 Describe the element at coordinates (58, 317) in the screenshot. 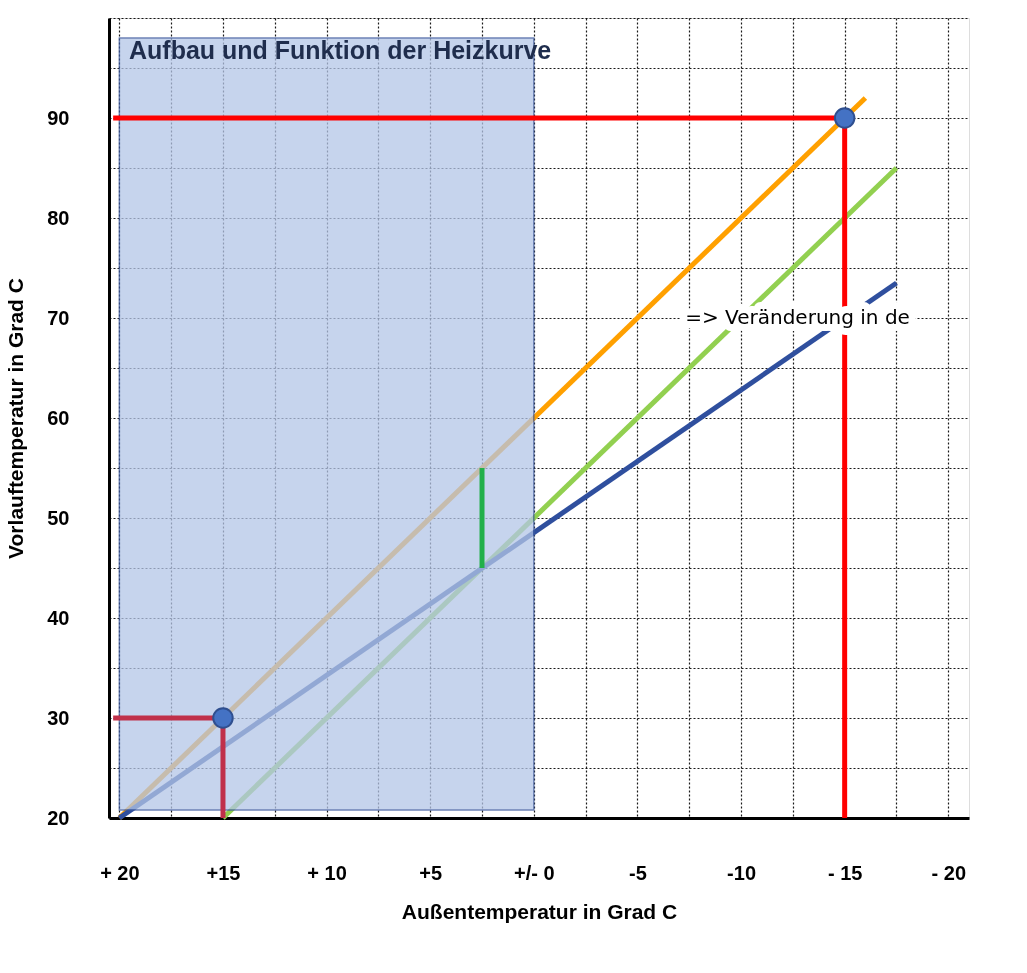

I see `y-tick-label: 70` at that location.